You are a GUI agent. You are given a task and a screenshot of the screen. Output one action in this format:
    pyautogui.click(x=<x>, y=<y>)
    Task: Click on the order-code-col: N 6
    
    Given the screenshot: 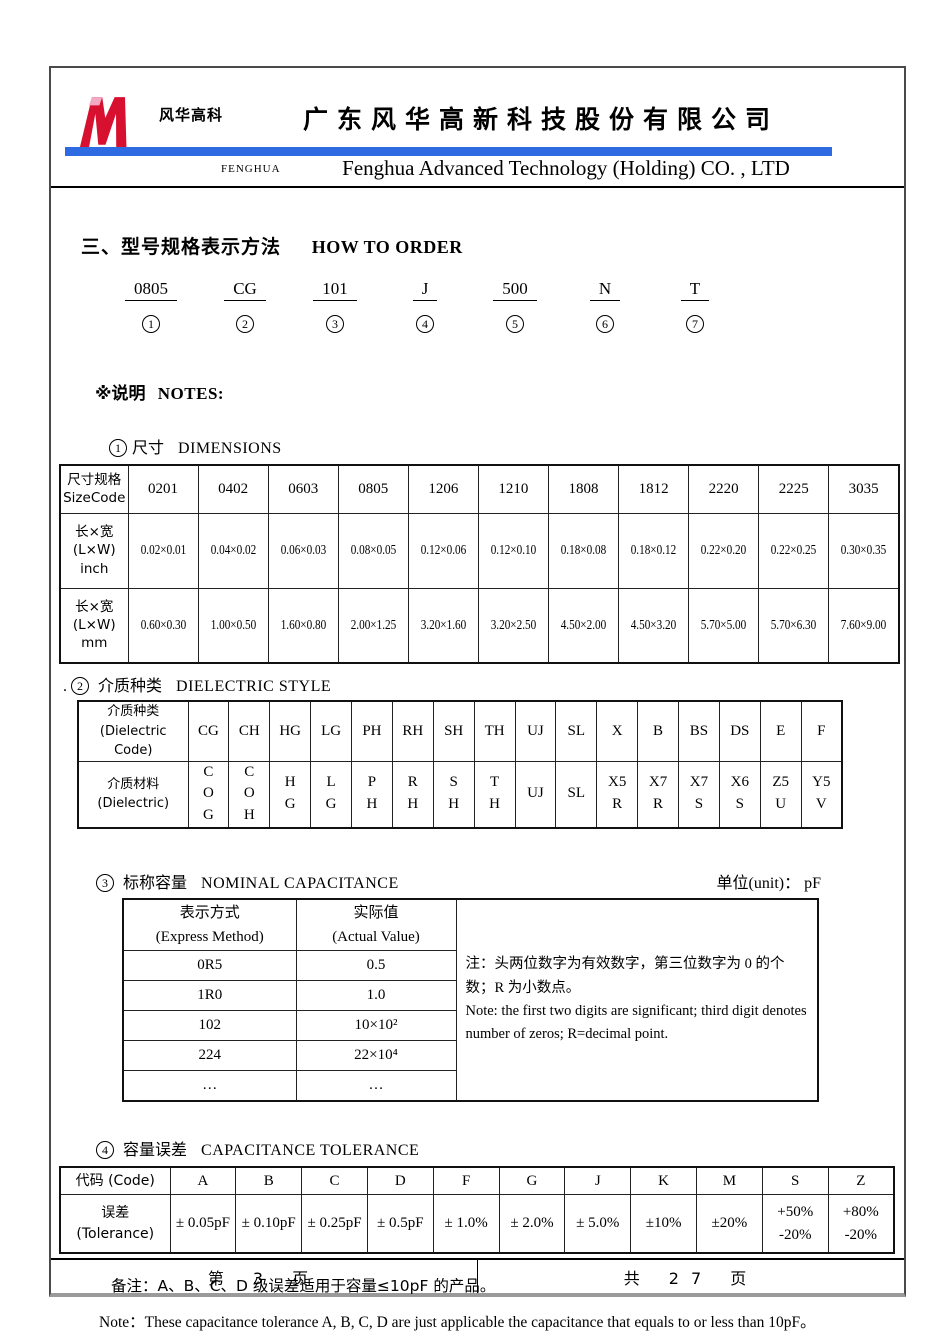 What is the action you would take?
    pyautogui.click(x=605, y=306)
    